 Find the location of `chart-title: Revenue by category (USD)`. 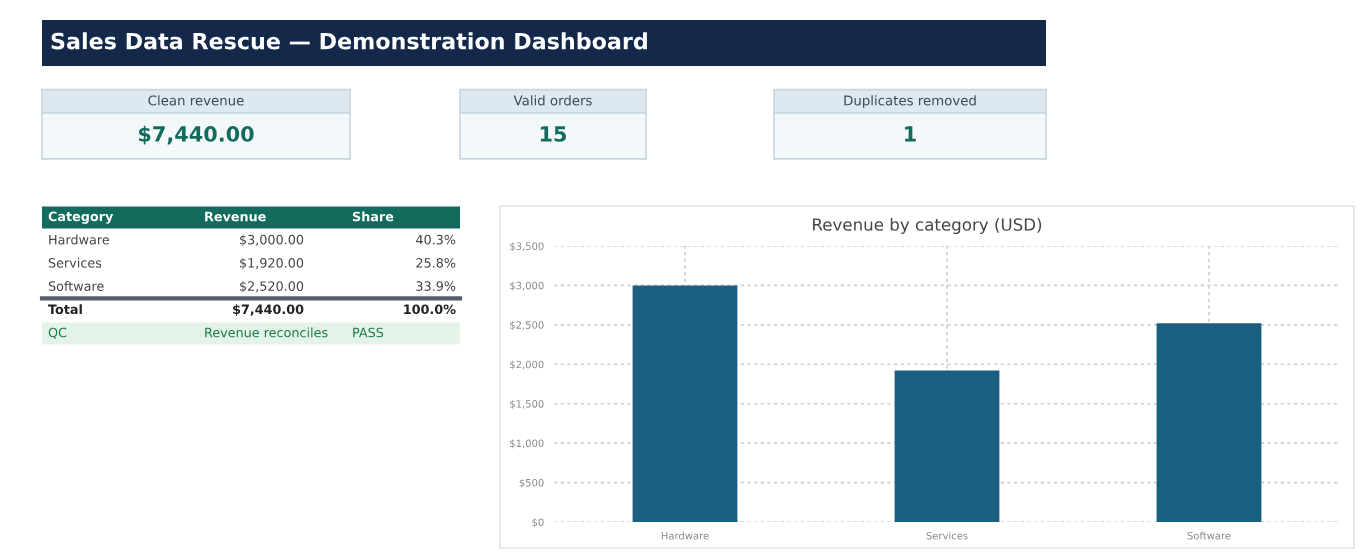

chart-title: Revenue by category (USD) is located at coordinates (927, 226).